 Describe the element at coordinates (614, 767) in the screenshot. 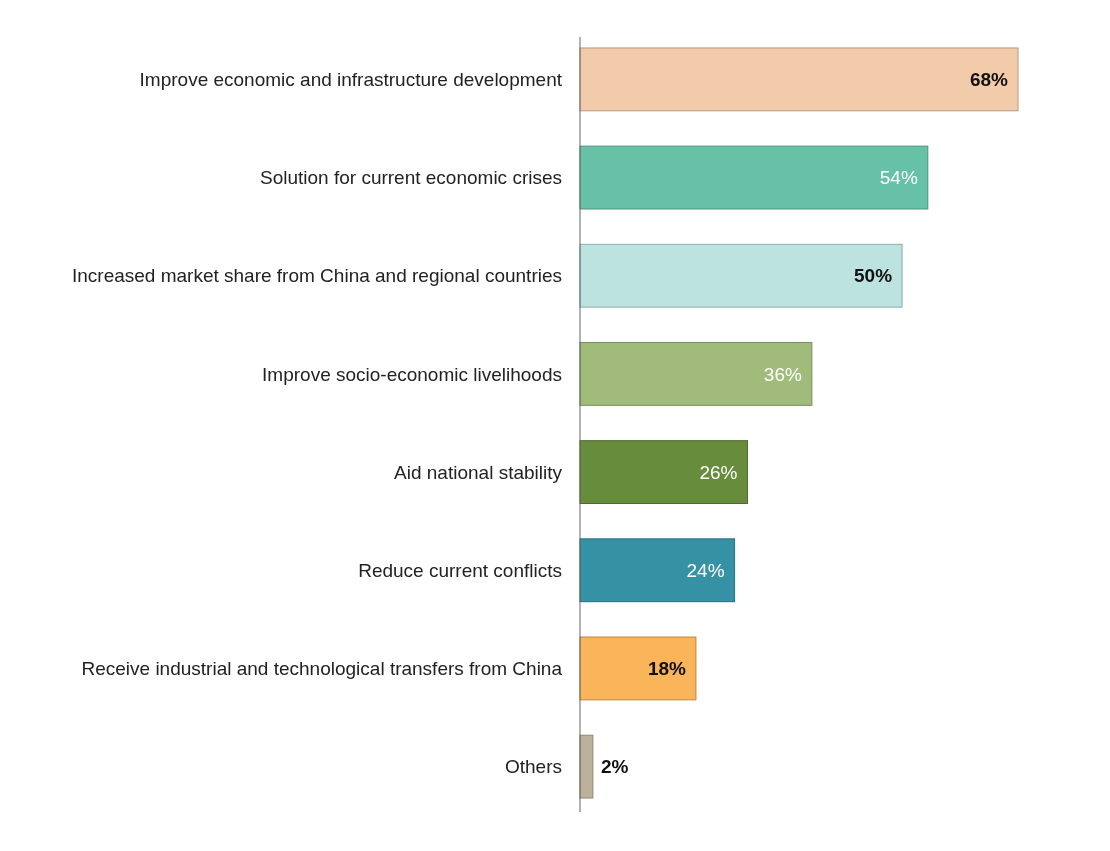

I see `data-label: 2%` at that location.